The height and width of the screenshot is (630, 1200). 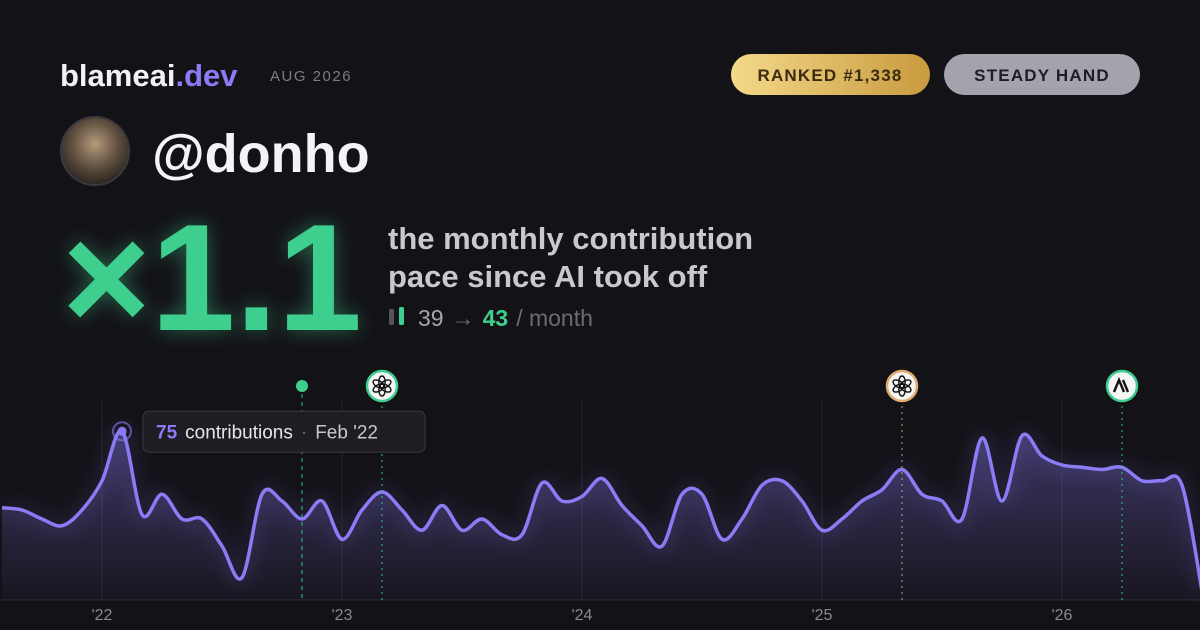 I want to click on style-text: STEADY HAND, so click(x=1042, y=75).